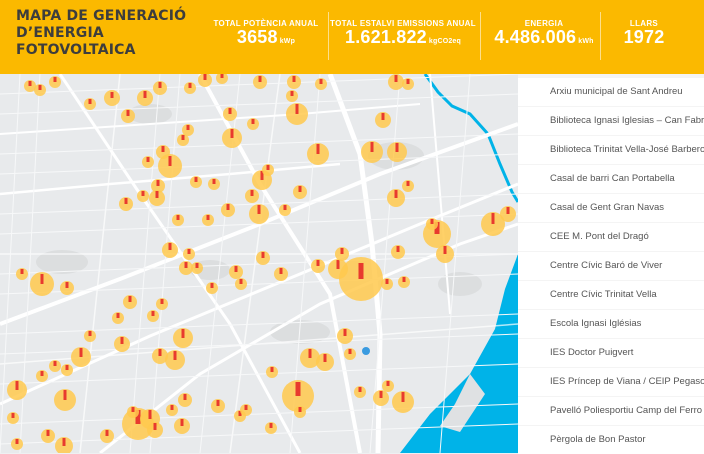  I want to click on list-item: IES Príncep de Viana / CEIP Pegaso, so click(611, 382).